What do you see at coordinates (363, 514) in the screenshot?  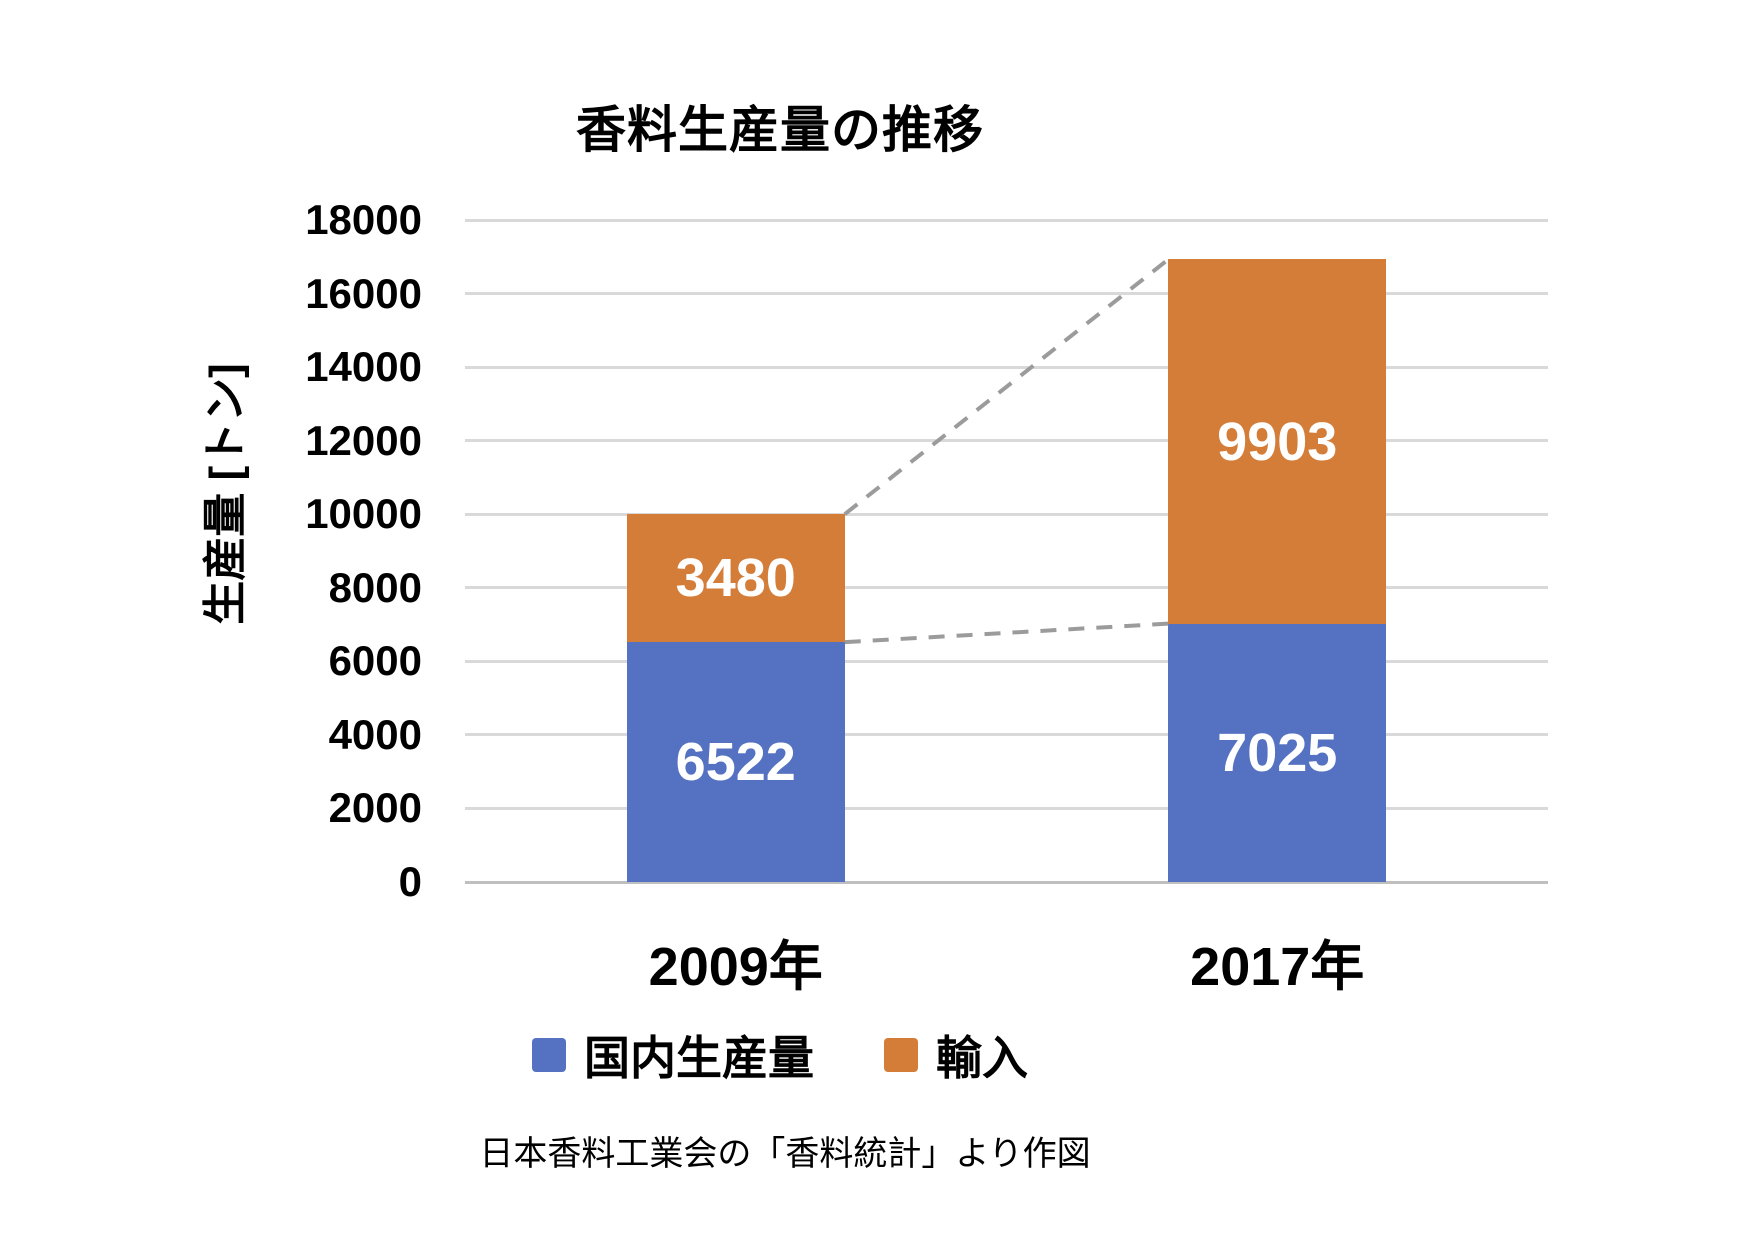 I see `y-tick-label-10000: 10000` at bounding box center [363, 514].